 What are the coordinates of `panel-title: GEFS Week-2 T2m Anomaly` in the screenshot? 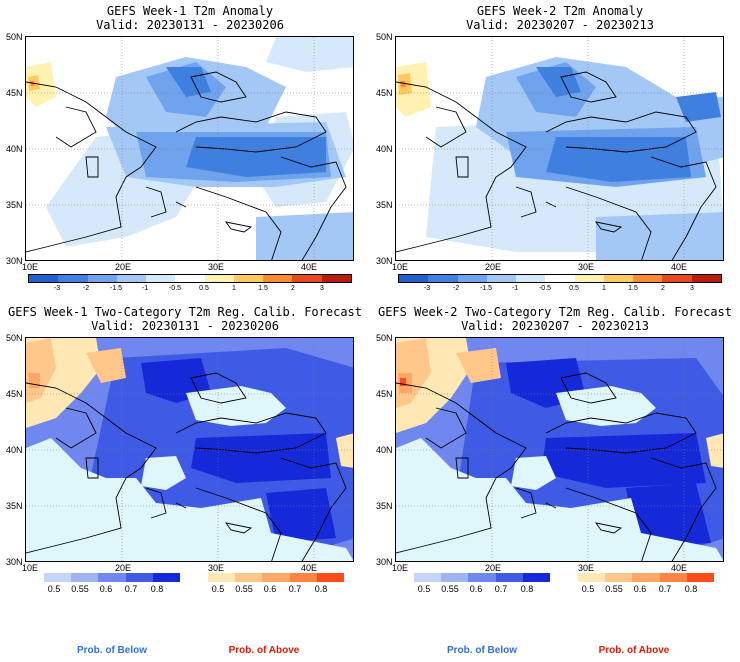 It's located at (560, 11).